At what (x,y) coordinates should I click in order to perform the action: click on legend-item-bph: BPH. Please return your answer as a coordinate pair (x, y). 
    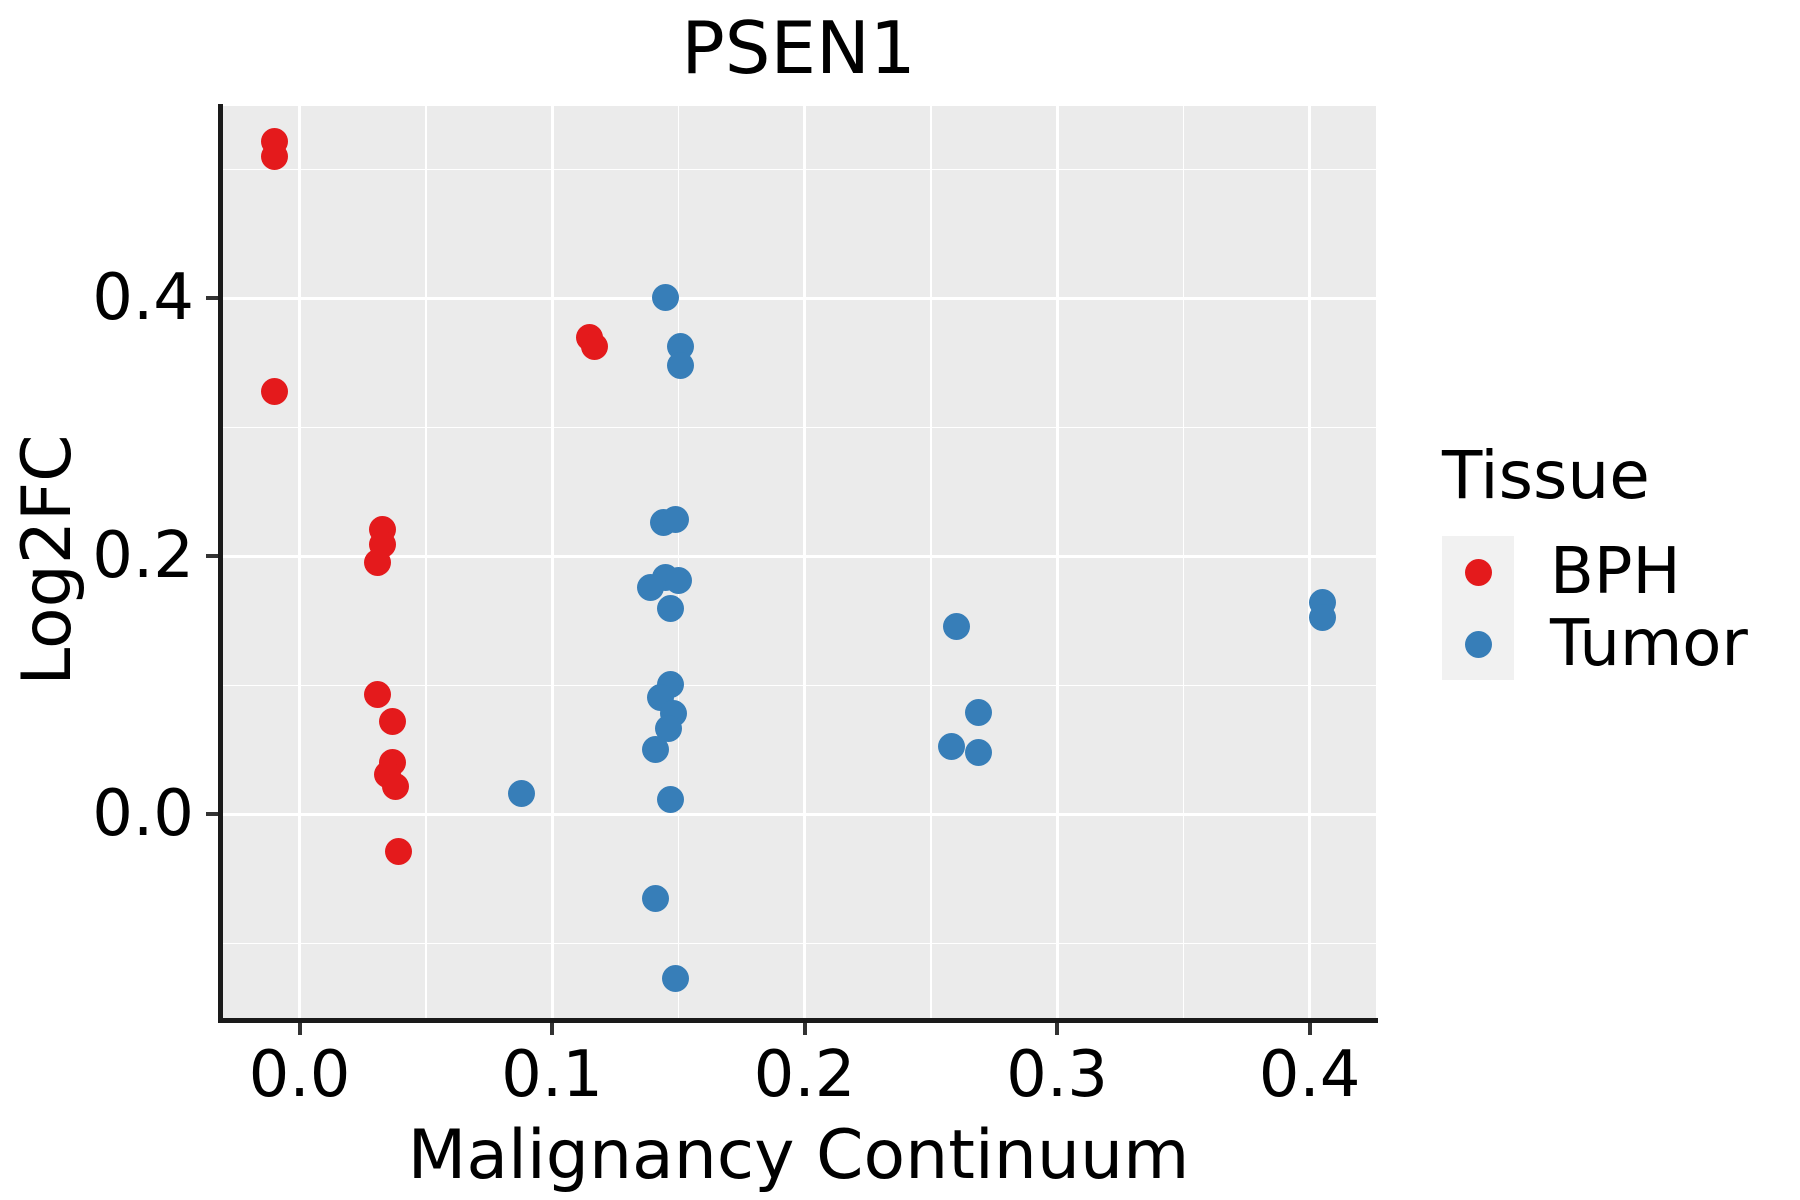
    Looking at the image, I should click on (1595, 572).